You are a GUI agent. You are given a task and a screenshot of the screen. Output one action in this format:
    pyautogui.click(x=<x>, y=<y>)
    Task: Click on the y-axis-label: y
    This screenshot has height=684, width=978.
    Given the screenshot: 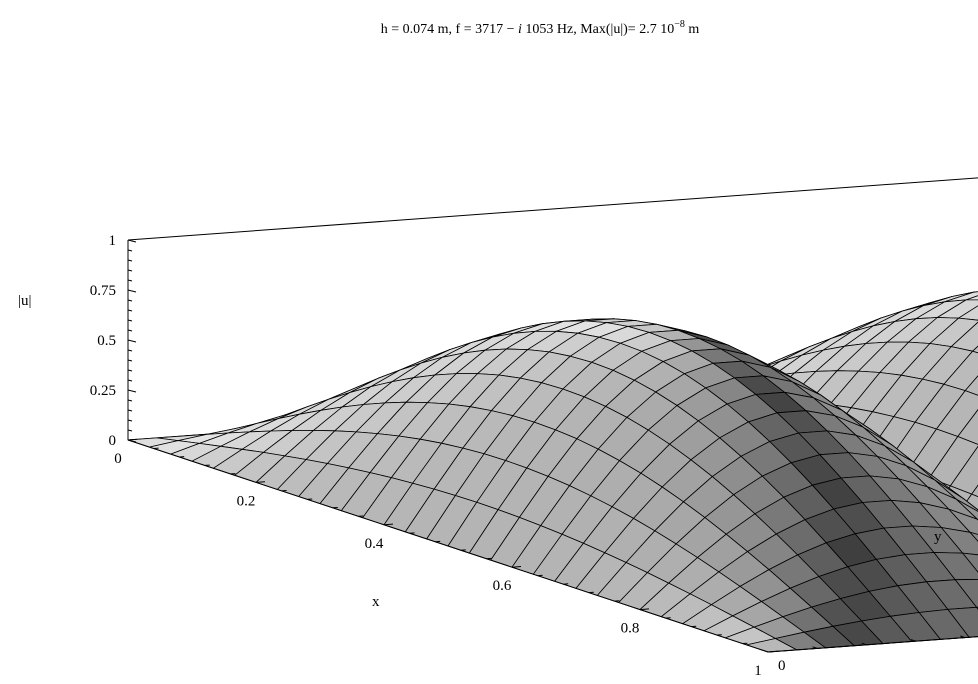 What is the action you would take?
    pyautogui.click(x=938, y=537)
    